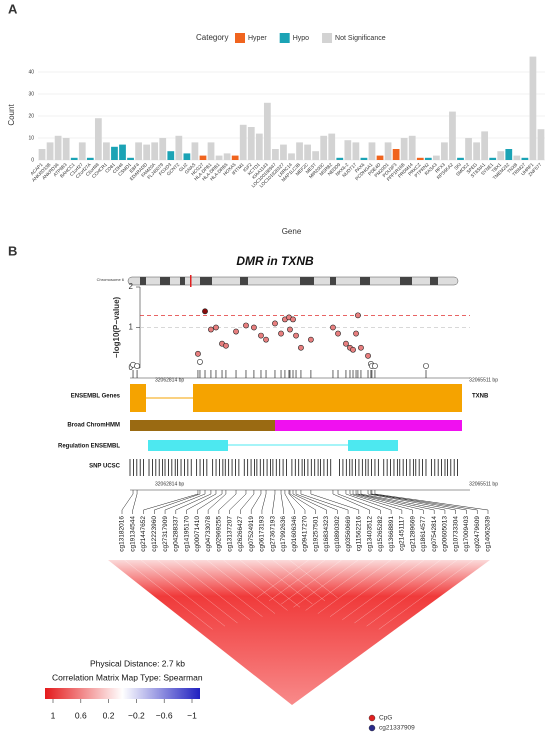 This screenshot has width=550, height=733. I want to click on cpg-label: cg07524919, so click(251, 534).